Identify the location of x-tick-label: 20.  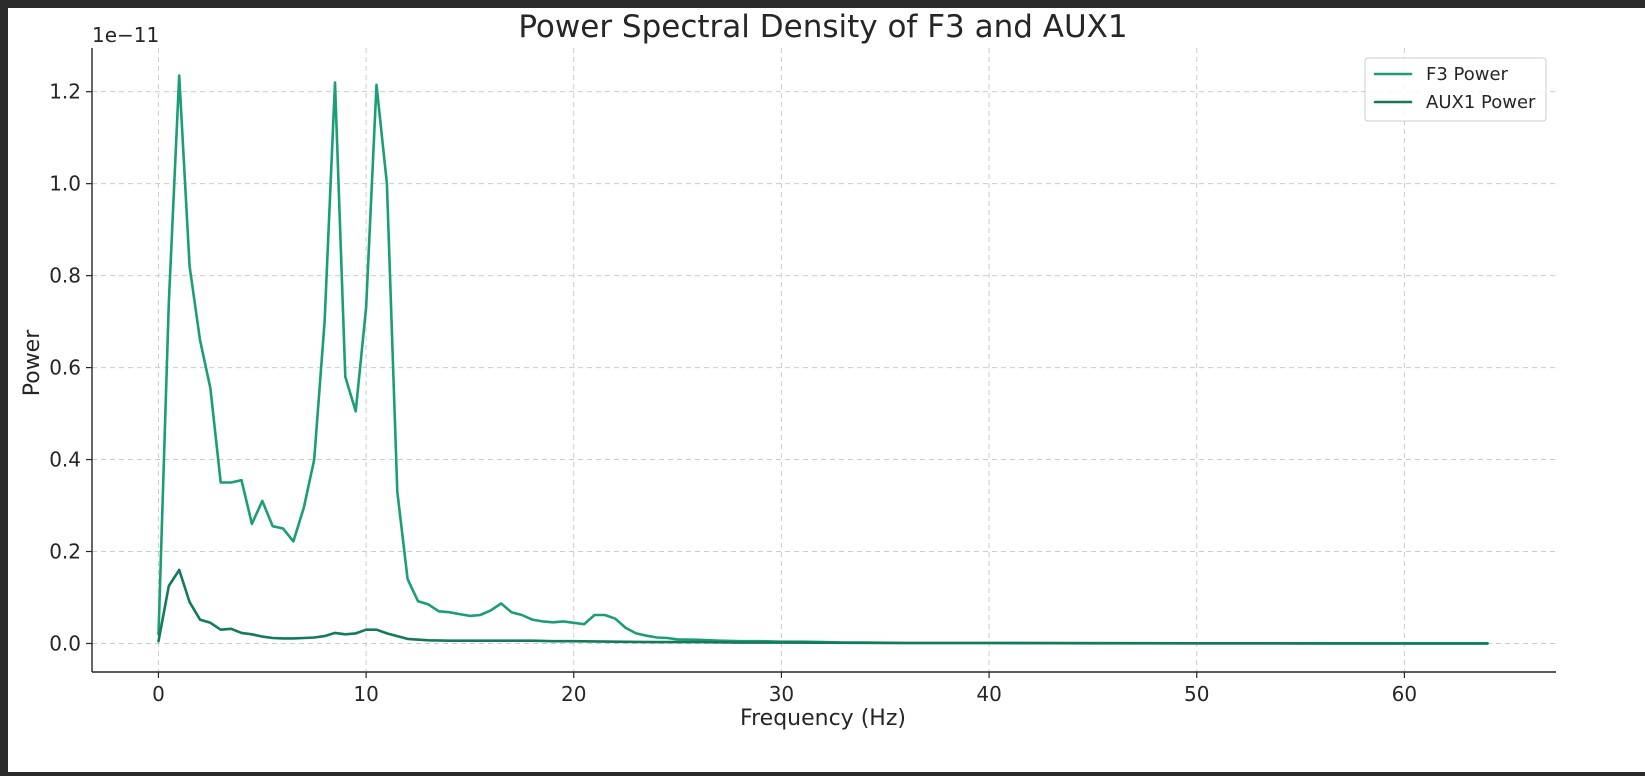
(573, 694).